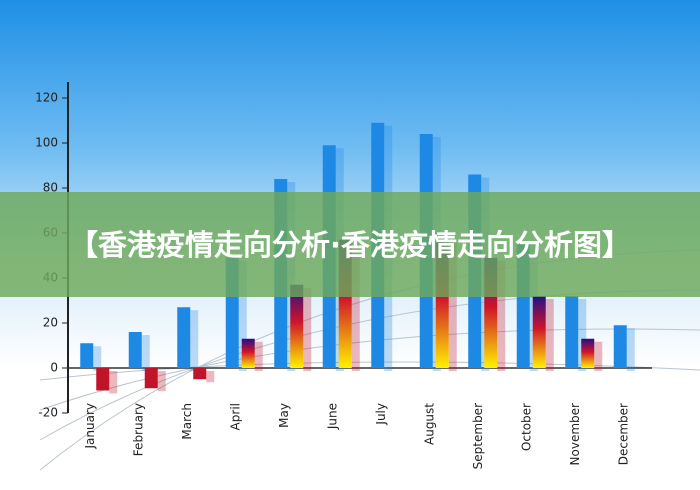  What do you see at coordinates (46, 98) in the screenshot?
I see `y-tick-label: 120` at bounding box center [46, 98].